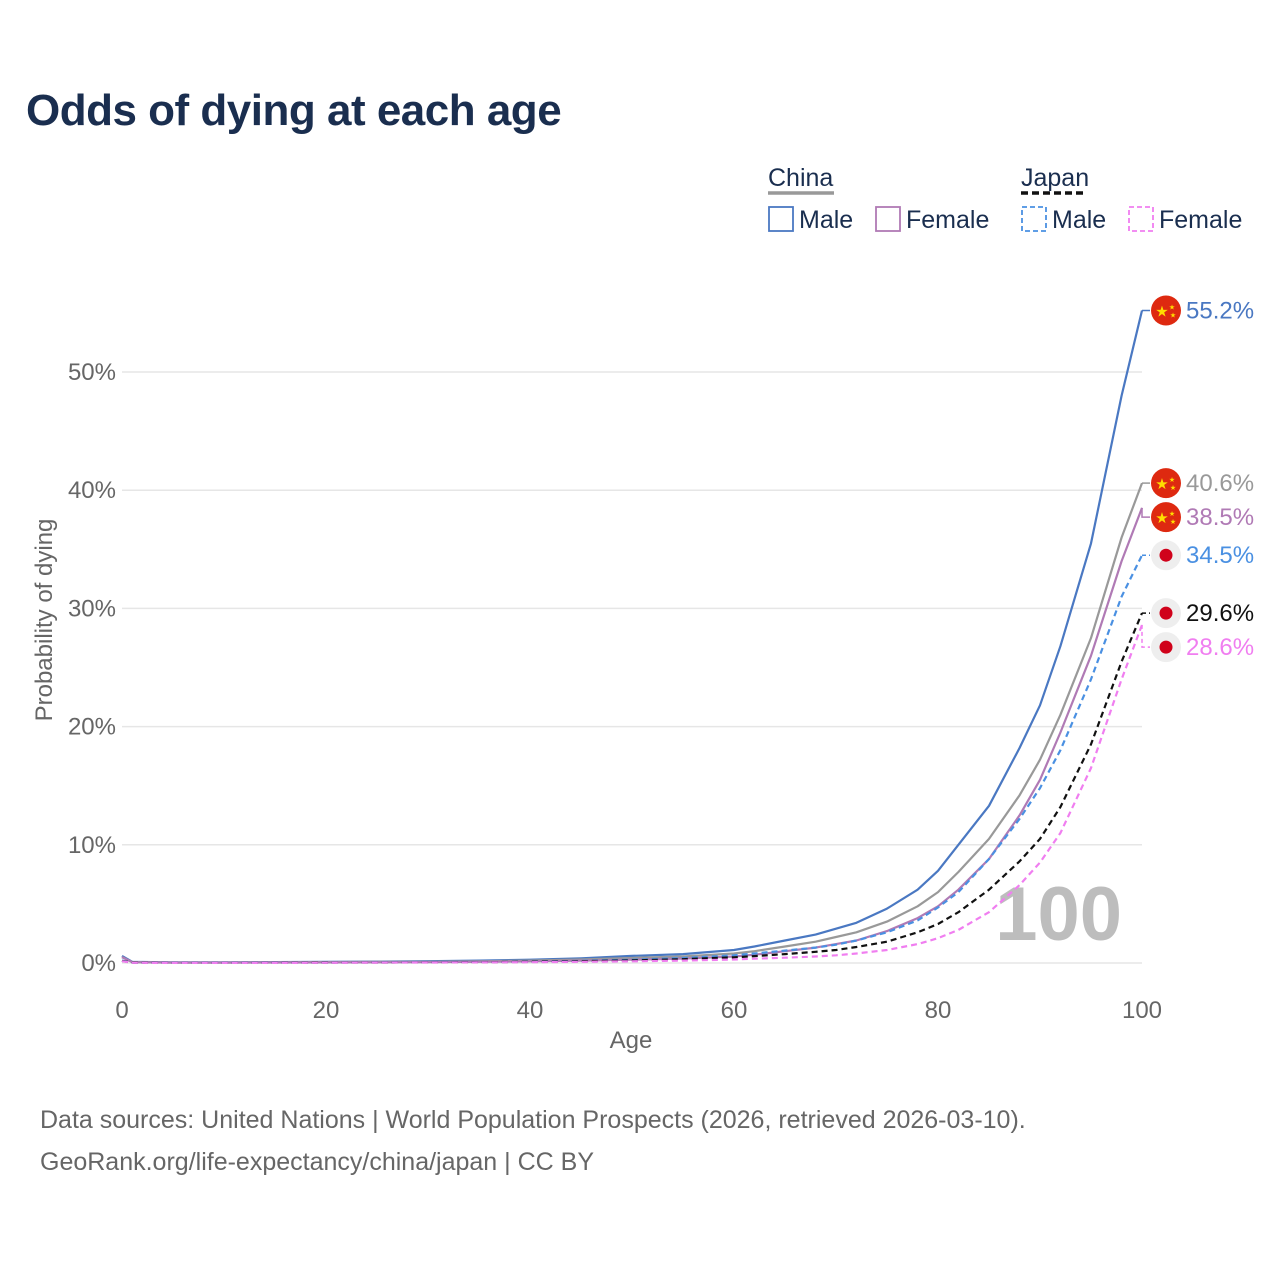  What do you see at coordinates (938, 1010) in the screenshot?
I see `x-tick-label: 80` at bounding box center [938, 1010].